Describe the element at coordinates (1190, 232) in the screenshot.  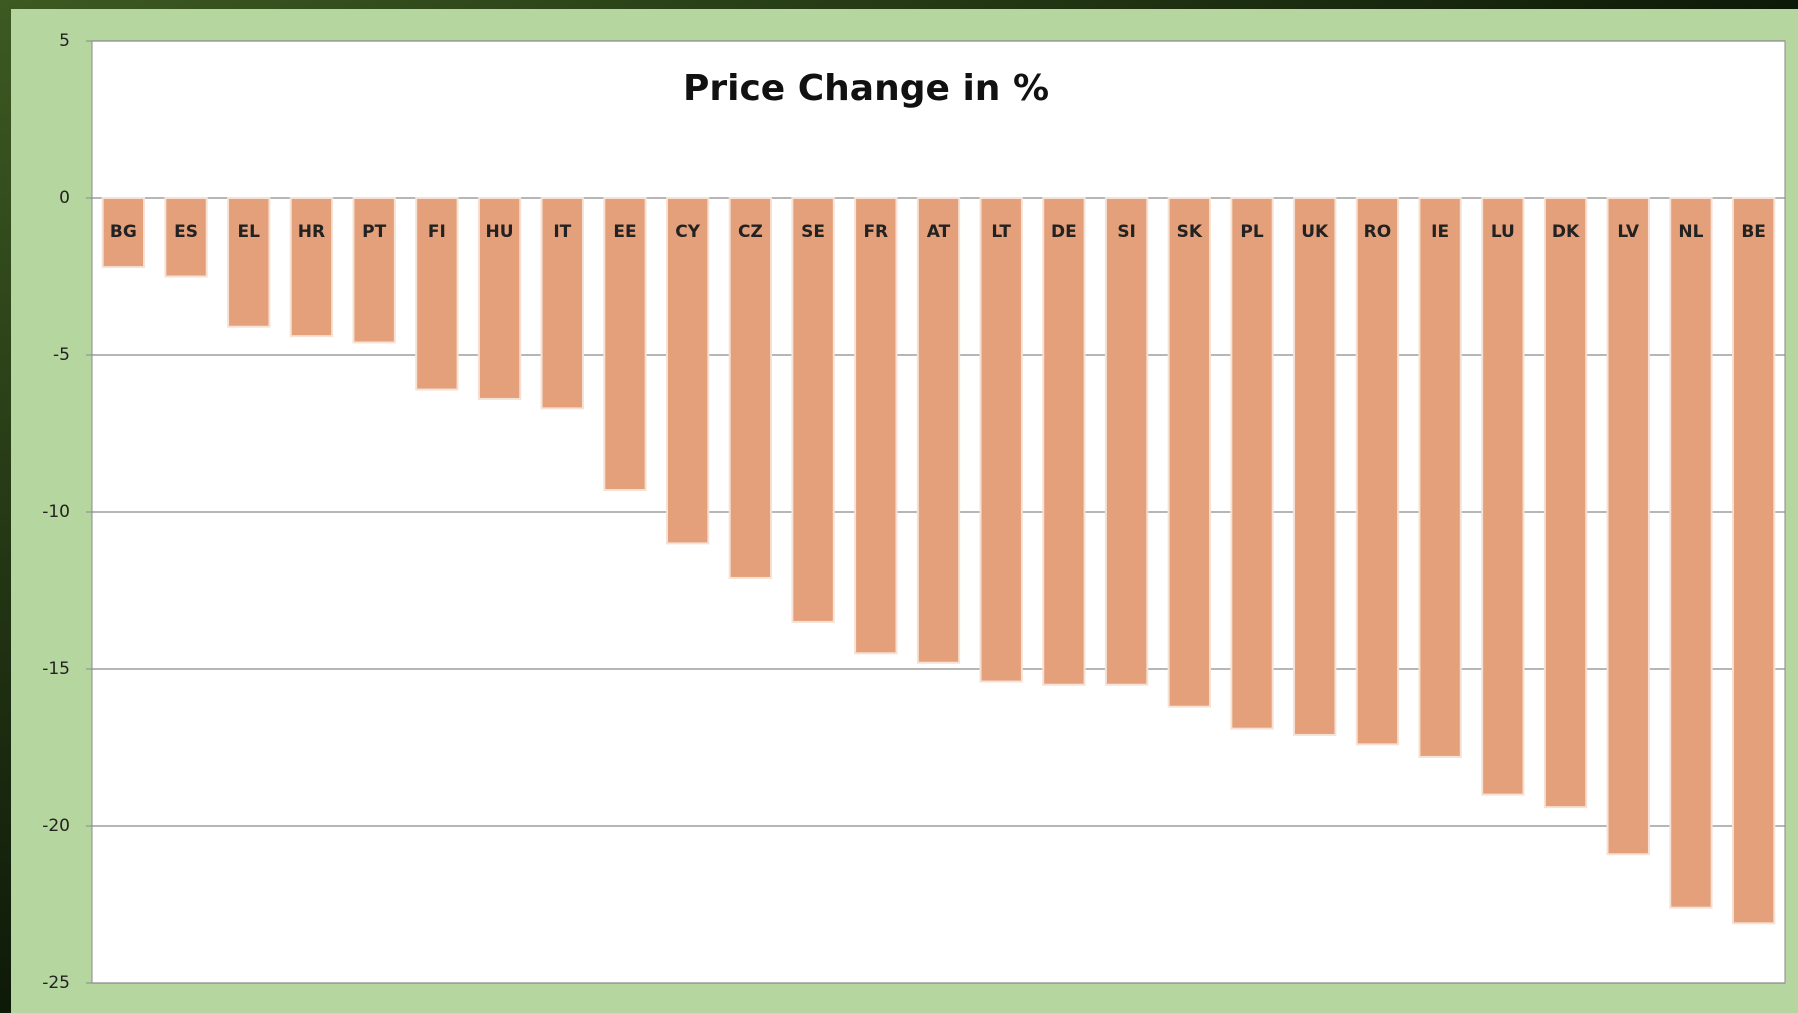
I see `x-tick-label: SK` at that location.